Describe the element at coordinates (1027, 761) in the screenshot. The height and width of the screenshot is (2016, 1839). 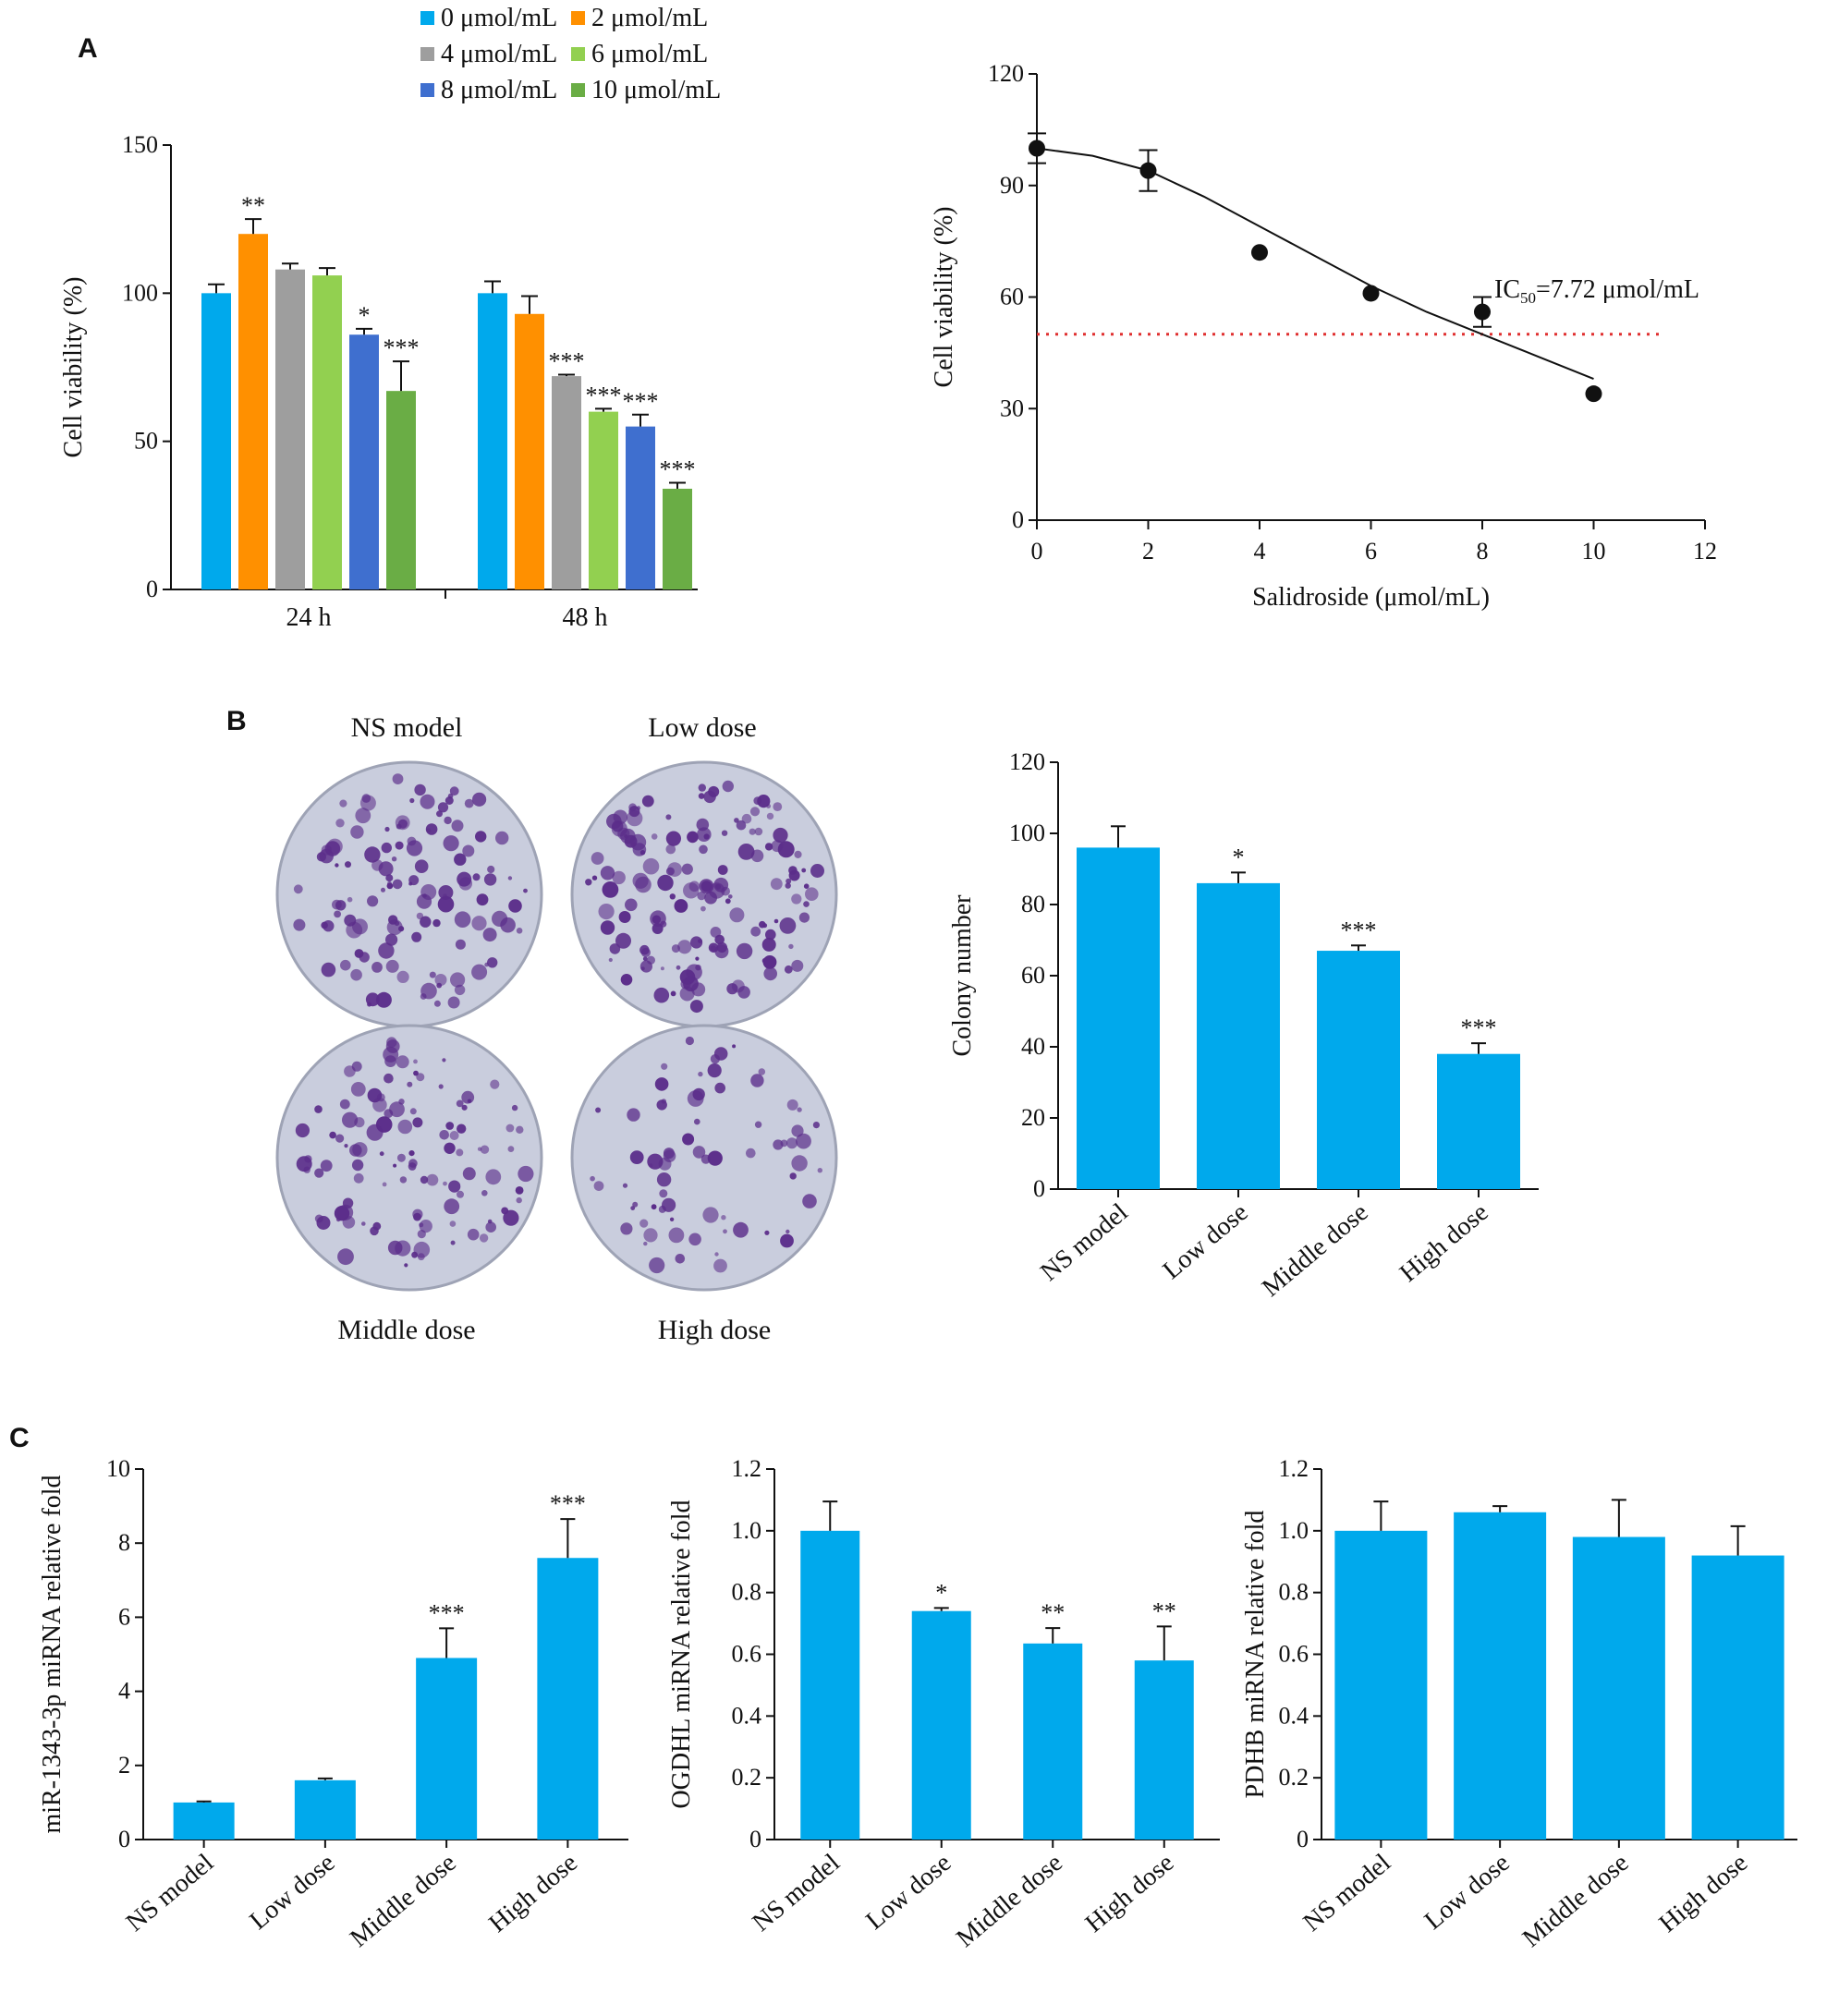
I see `y-tick-label: 120` at that location.